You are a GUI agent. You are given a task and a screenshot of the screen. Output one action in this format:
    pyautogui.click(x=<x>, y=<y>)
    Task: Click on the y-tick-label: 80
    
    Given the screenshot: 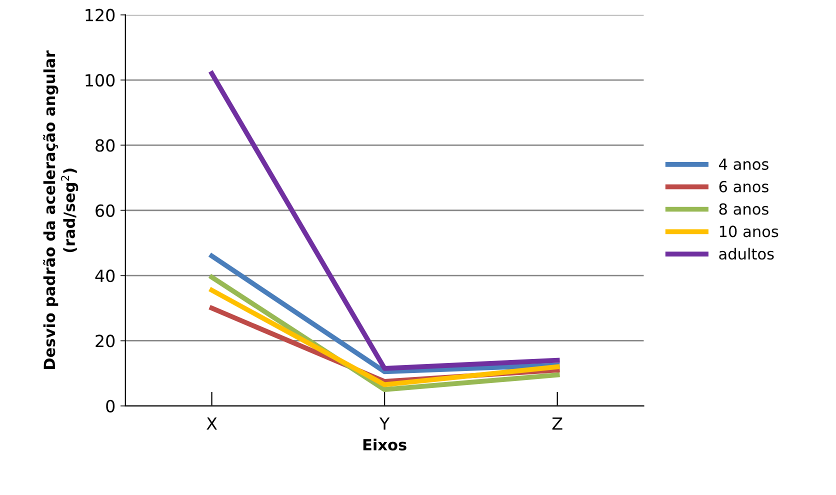 What is the action you would take?
    pyautogui.click(x=105, y=145)
    